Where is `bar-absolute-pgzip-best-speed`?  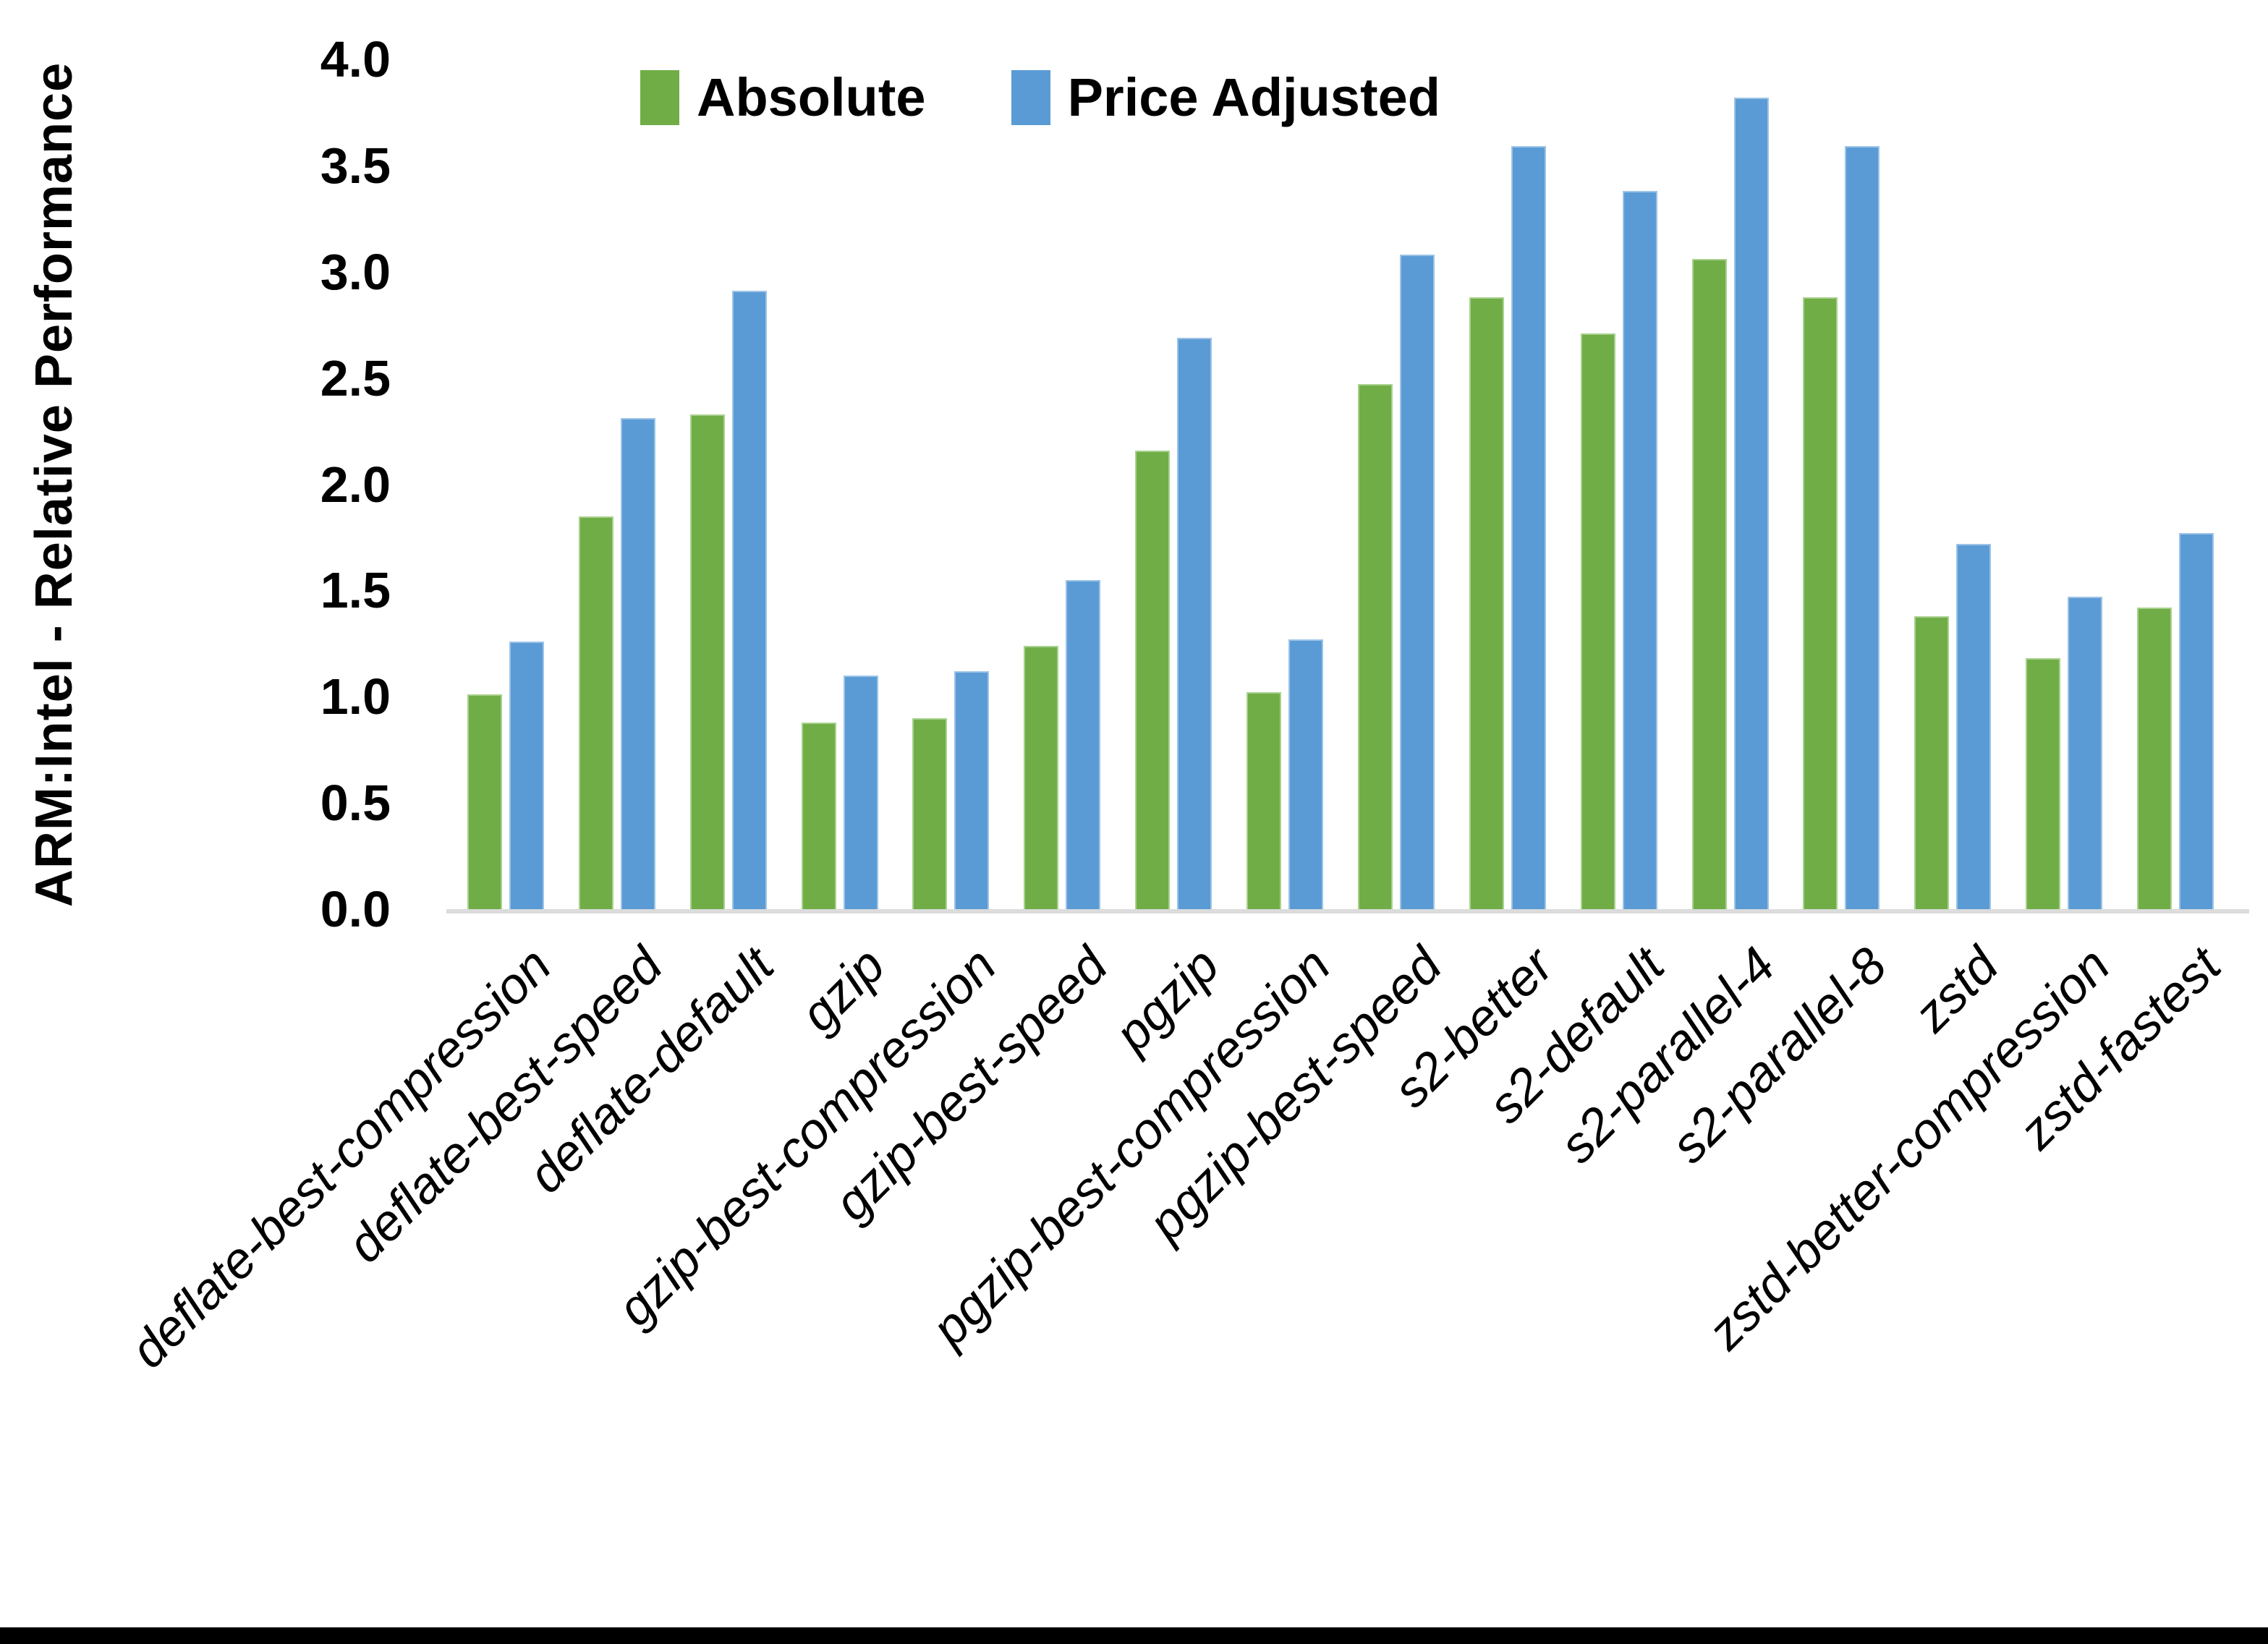
bar-absolute-pgzip-best-speed is located at coordinates (1375, 646).